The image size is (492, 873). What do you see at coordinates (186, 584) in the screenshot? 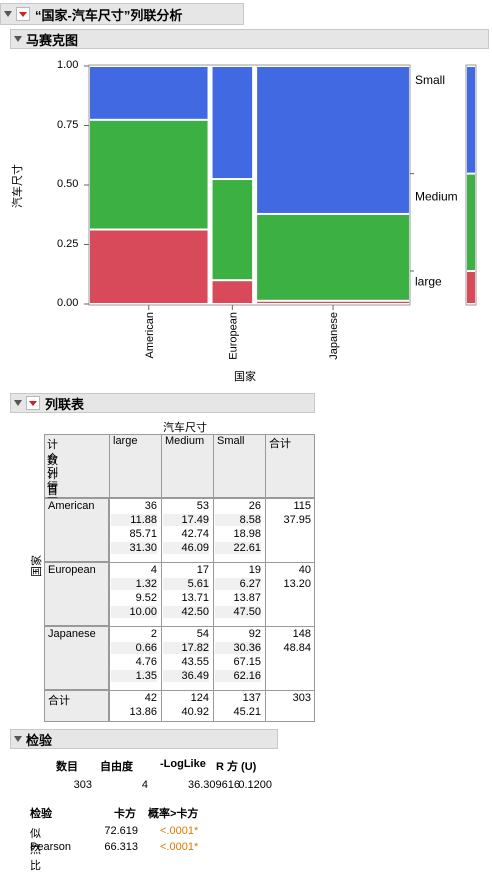
I see `crosstab-value: 5.61` at bounding box center [186, 584].